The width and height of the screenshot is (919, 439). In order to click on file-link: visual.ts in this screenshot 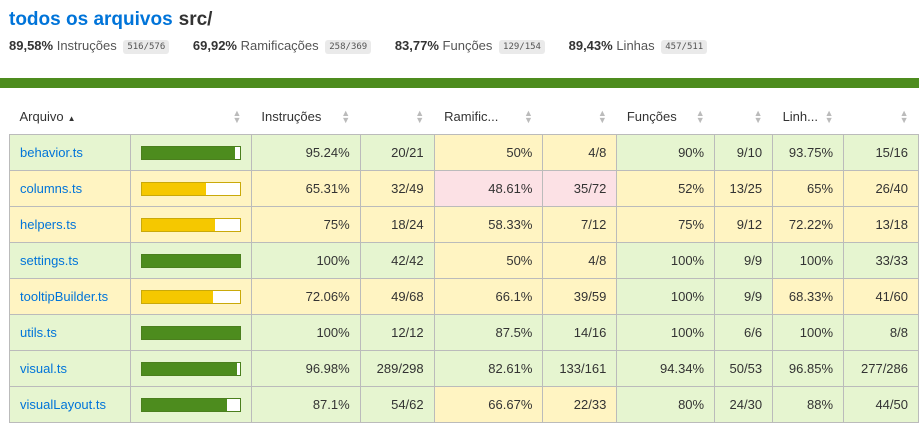, I will do `click(43, 368)`.